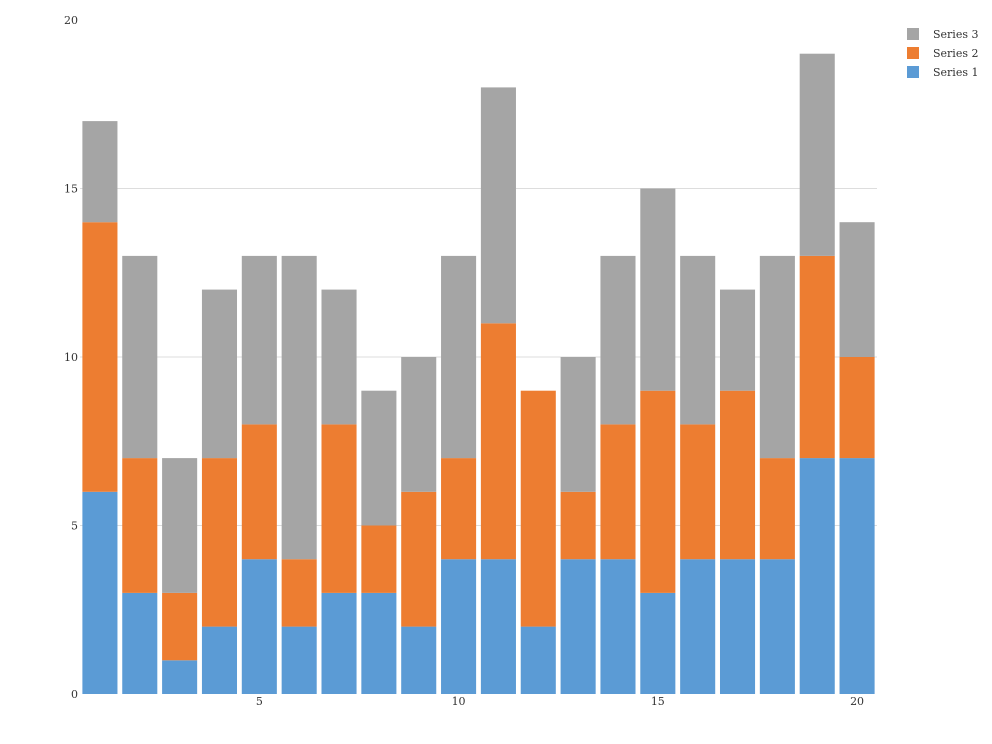 This screenshot has width=992, height=744. Describe the element at coordinates (71, 189) in the screenshot. I see `y-tick-label: 15` at that location.